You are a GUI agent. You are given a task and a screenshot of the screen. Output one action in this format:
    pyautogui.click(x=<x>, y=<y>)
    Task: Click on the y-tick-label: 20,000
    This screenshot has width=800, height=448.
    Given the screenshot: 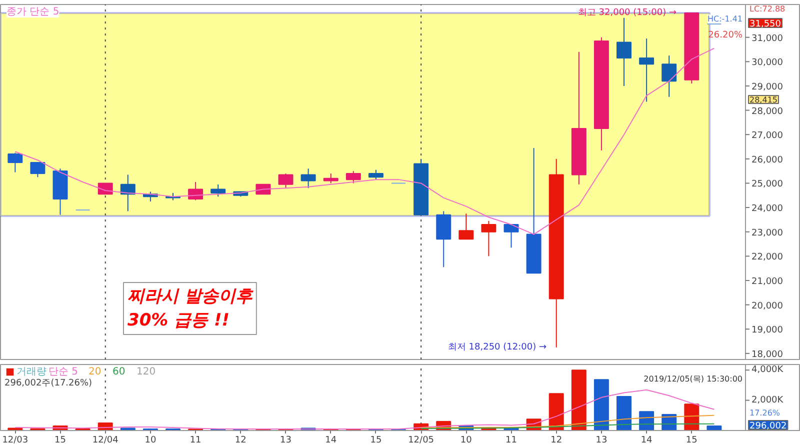 What is the action you would take?
    pyautogui.click(x=768, y=306)
    